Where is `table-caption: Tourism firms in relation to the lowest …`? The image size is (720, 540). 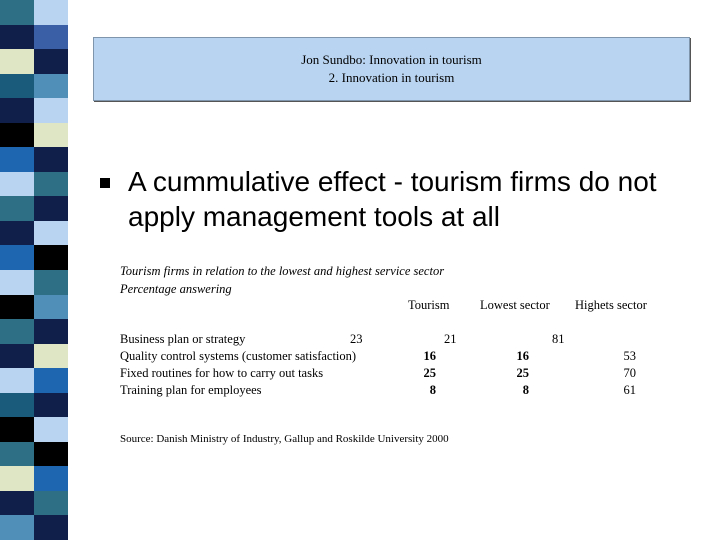 table-caption: Tourism firms in relation to the lowest … is located at coordinates (282, 271).